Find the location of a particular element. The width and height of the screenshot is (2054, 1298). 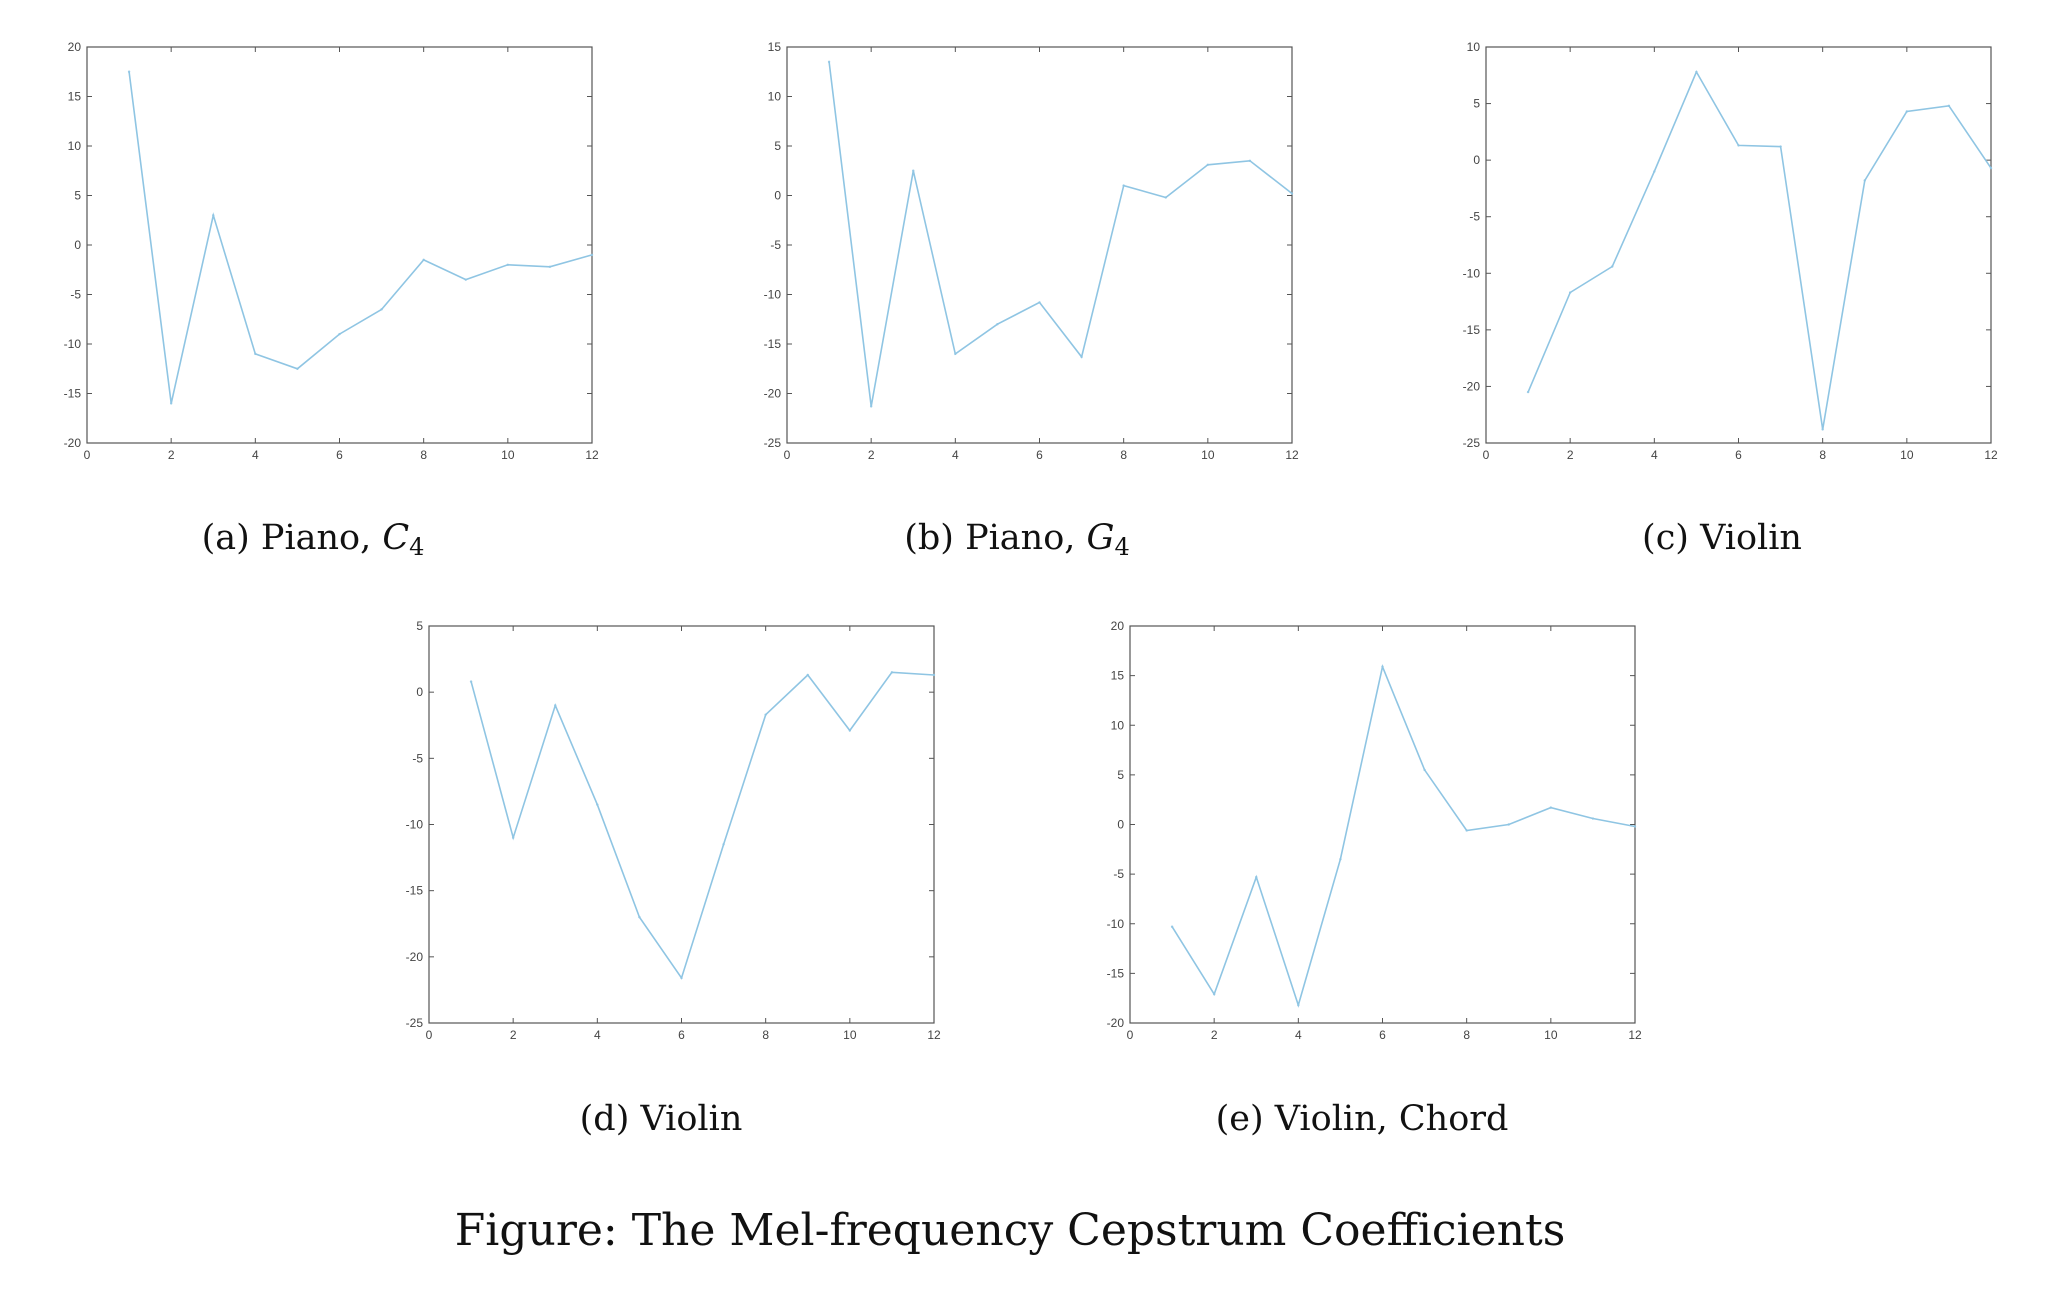

caption-a-sub: 4 is located at coordinates (417, 547).